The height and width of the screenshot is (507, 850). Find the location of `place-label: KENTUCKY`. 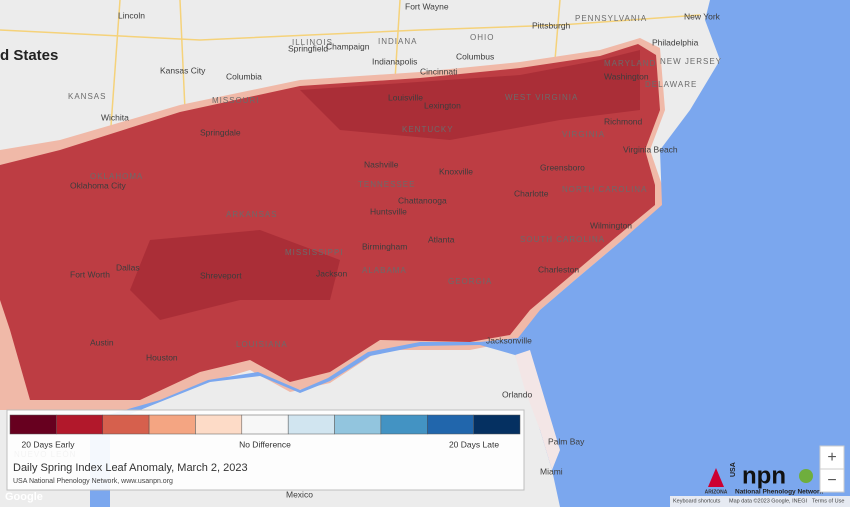

place-label: KENTUCKY is located at coordinates (428, 129).